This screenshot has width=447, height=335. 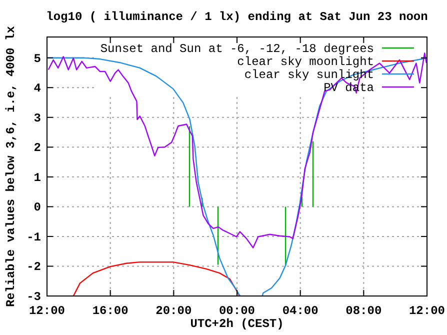 I want to click on legend-label: Sunset and Sun at -6, -12, -18 degrees, so click(x=237, y=49).